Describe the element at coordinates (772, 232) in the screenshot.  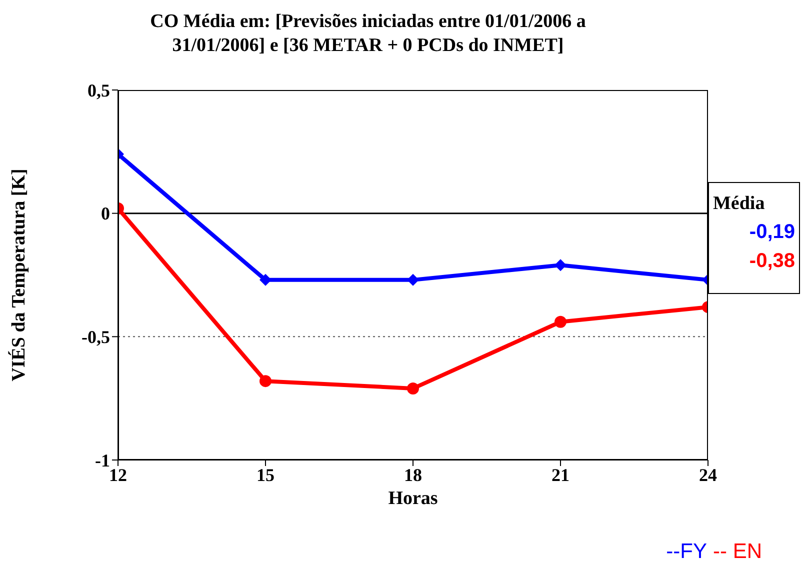
I see `text: -0,19` at that location.